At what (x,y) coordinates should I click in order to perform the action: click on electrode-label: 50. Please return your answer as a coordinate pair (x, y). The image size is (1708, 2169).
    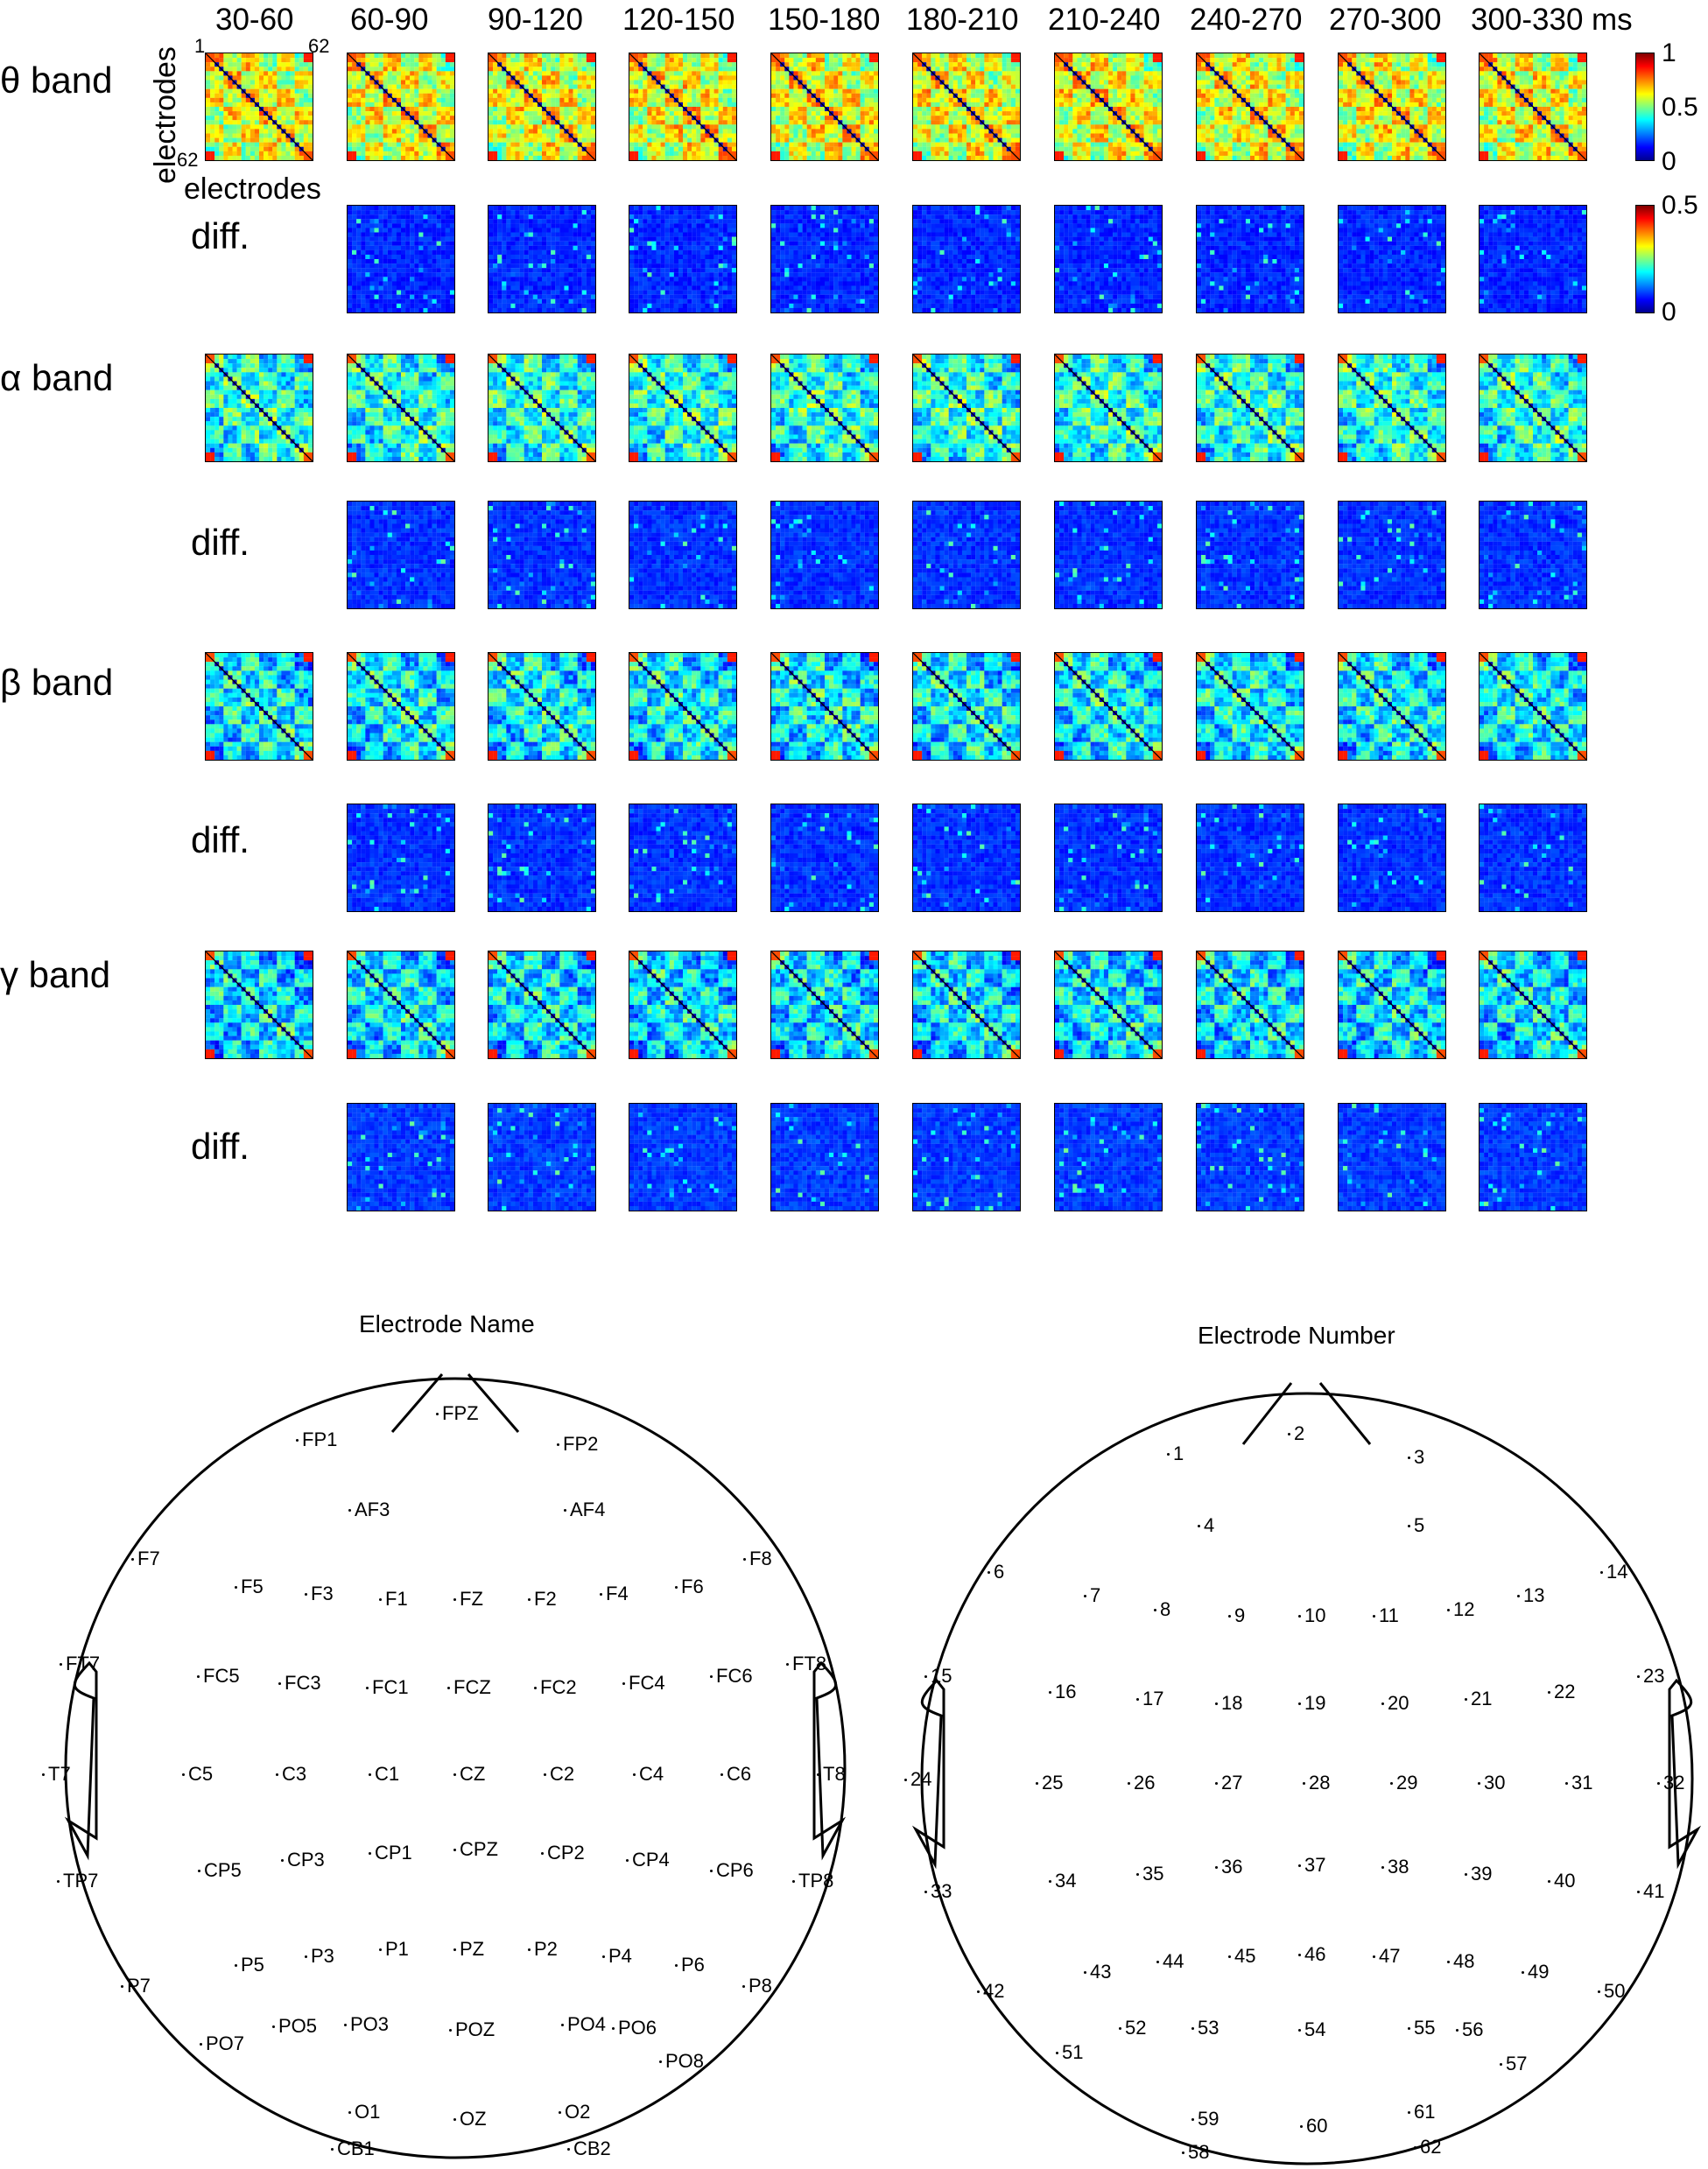
    Looking at the image, I should click on (1615, 1991).